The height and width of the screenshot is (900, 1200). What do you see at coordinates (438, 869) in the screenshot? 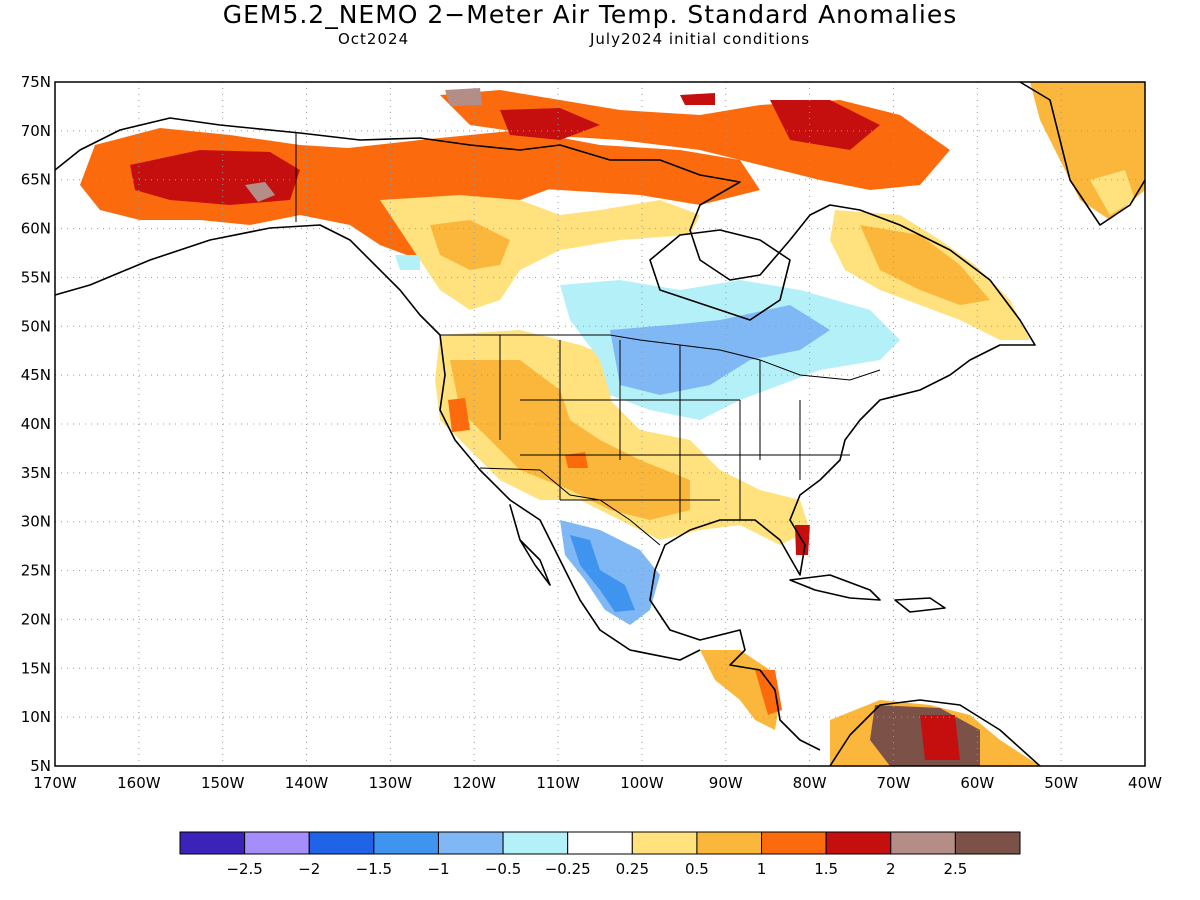
I see `colorbar-tick: −1` at bounding box center [438, 869].